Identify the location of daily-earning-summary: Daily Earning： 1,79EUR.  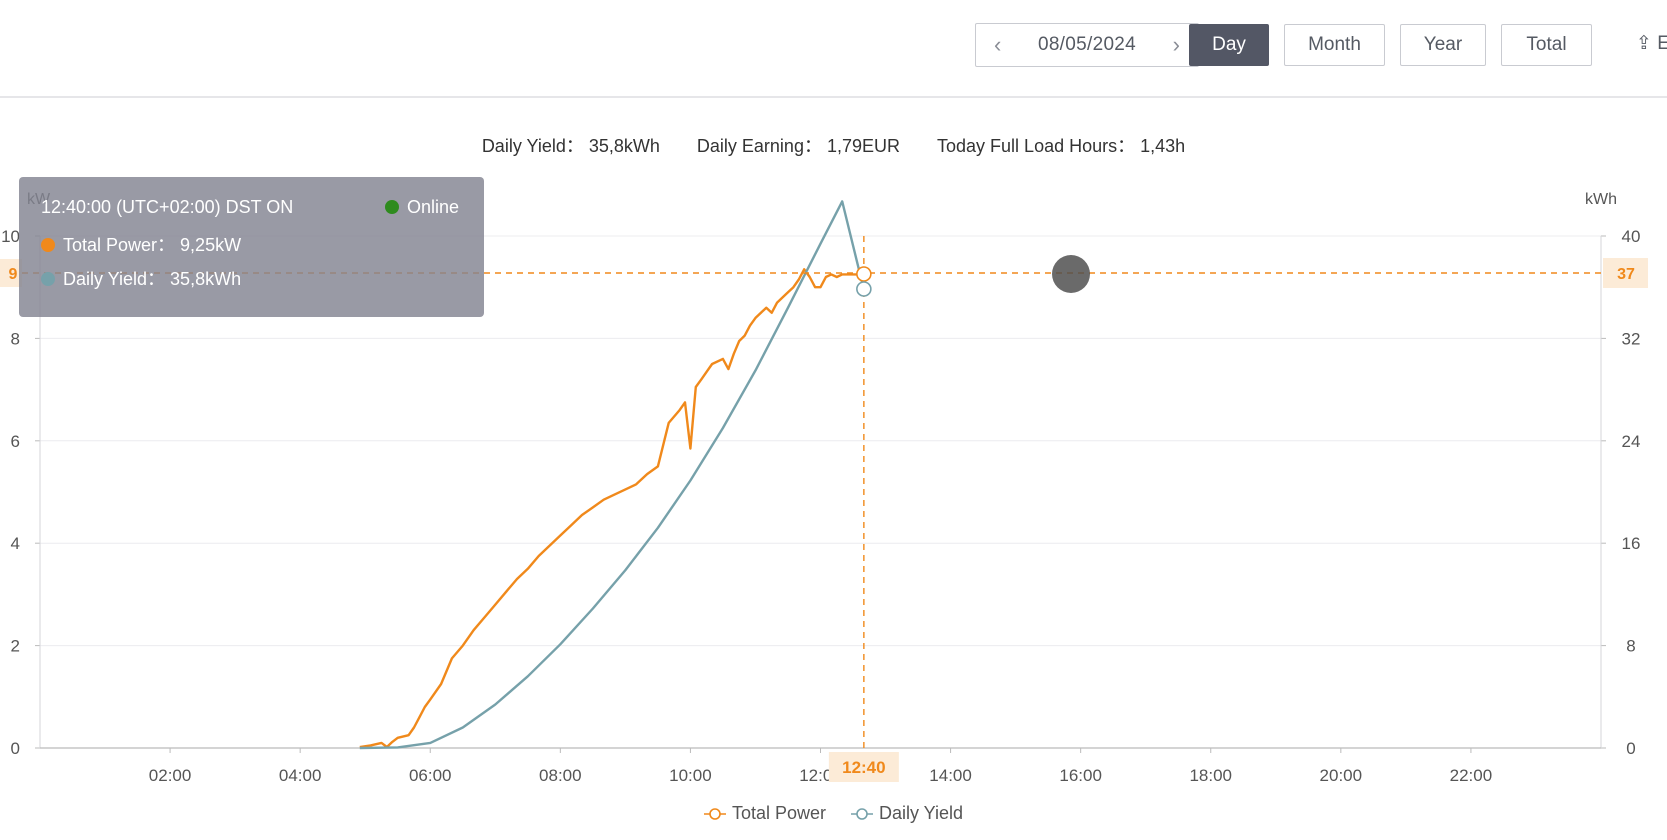
(798, 146).